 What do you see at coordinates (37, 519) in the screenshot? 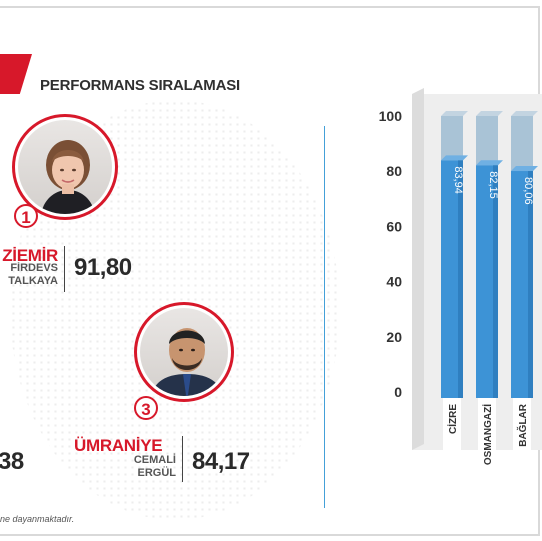
I see `footnote: ne dayanmaktadır.` at bounding box center [37, 519].